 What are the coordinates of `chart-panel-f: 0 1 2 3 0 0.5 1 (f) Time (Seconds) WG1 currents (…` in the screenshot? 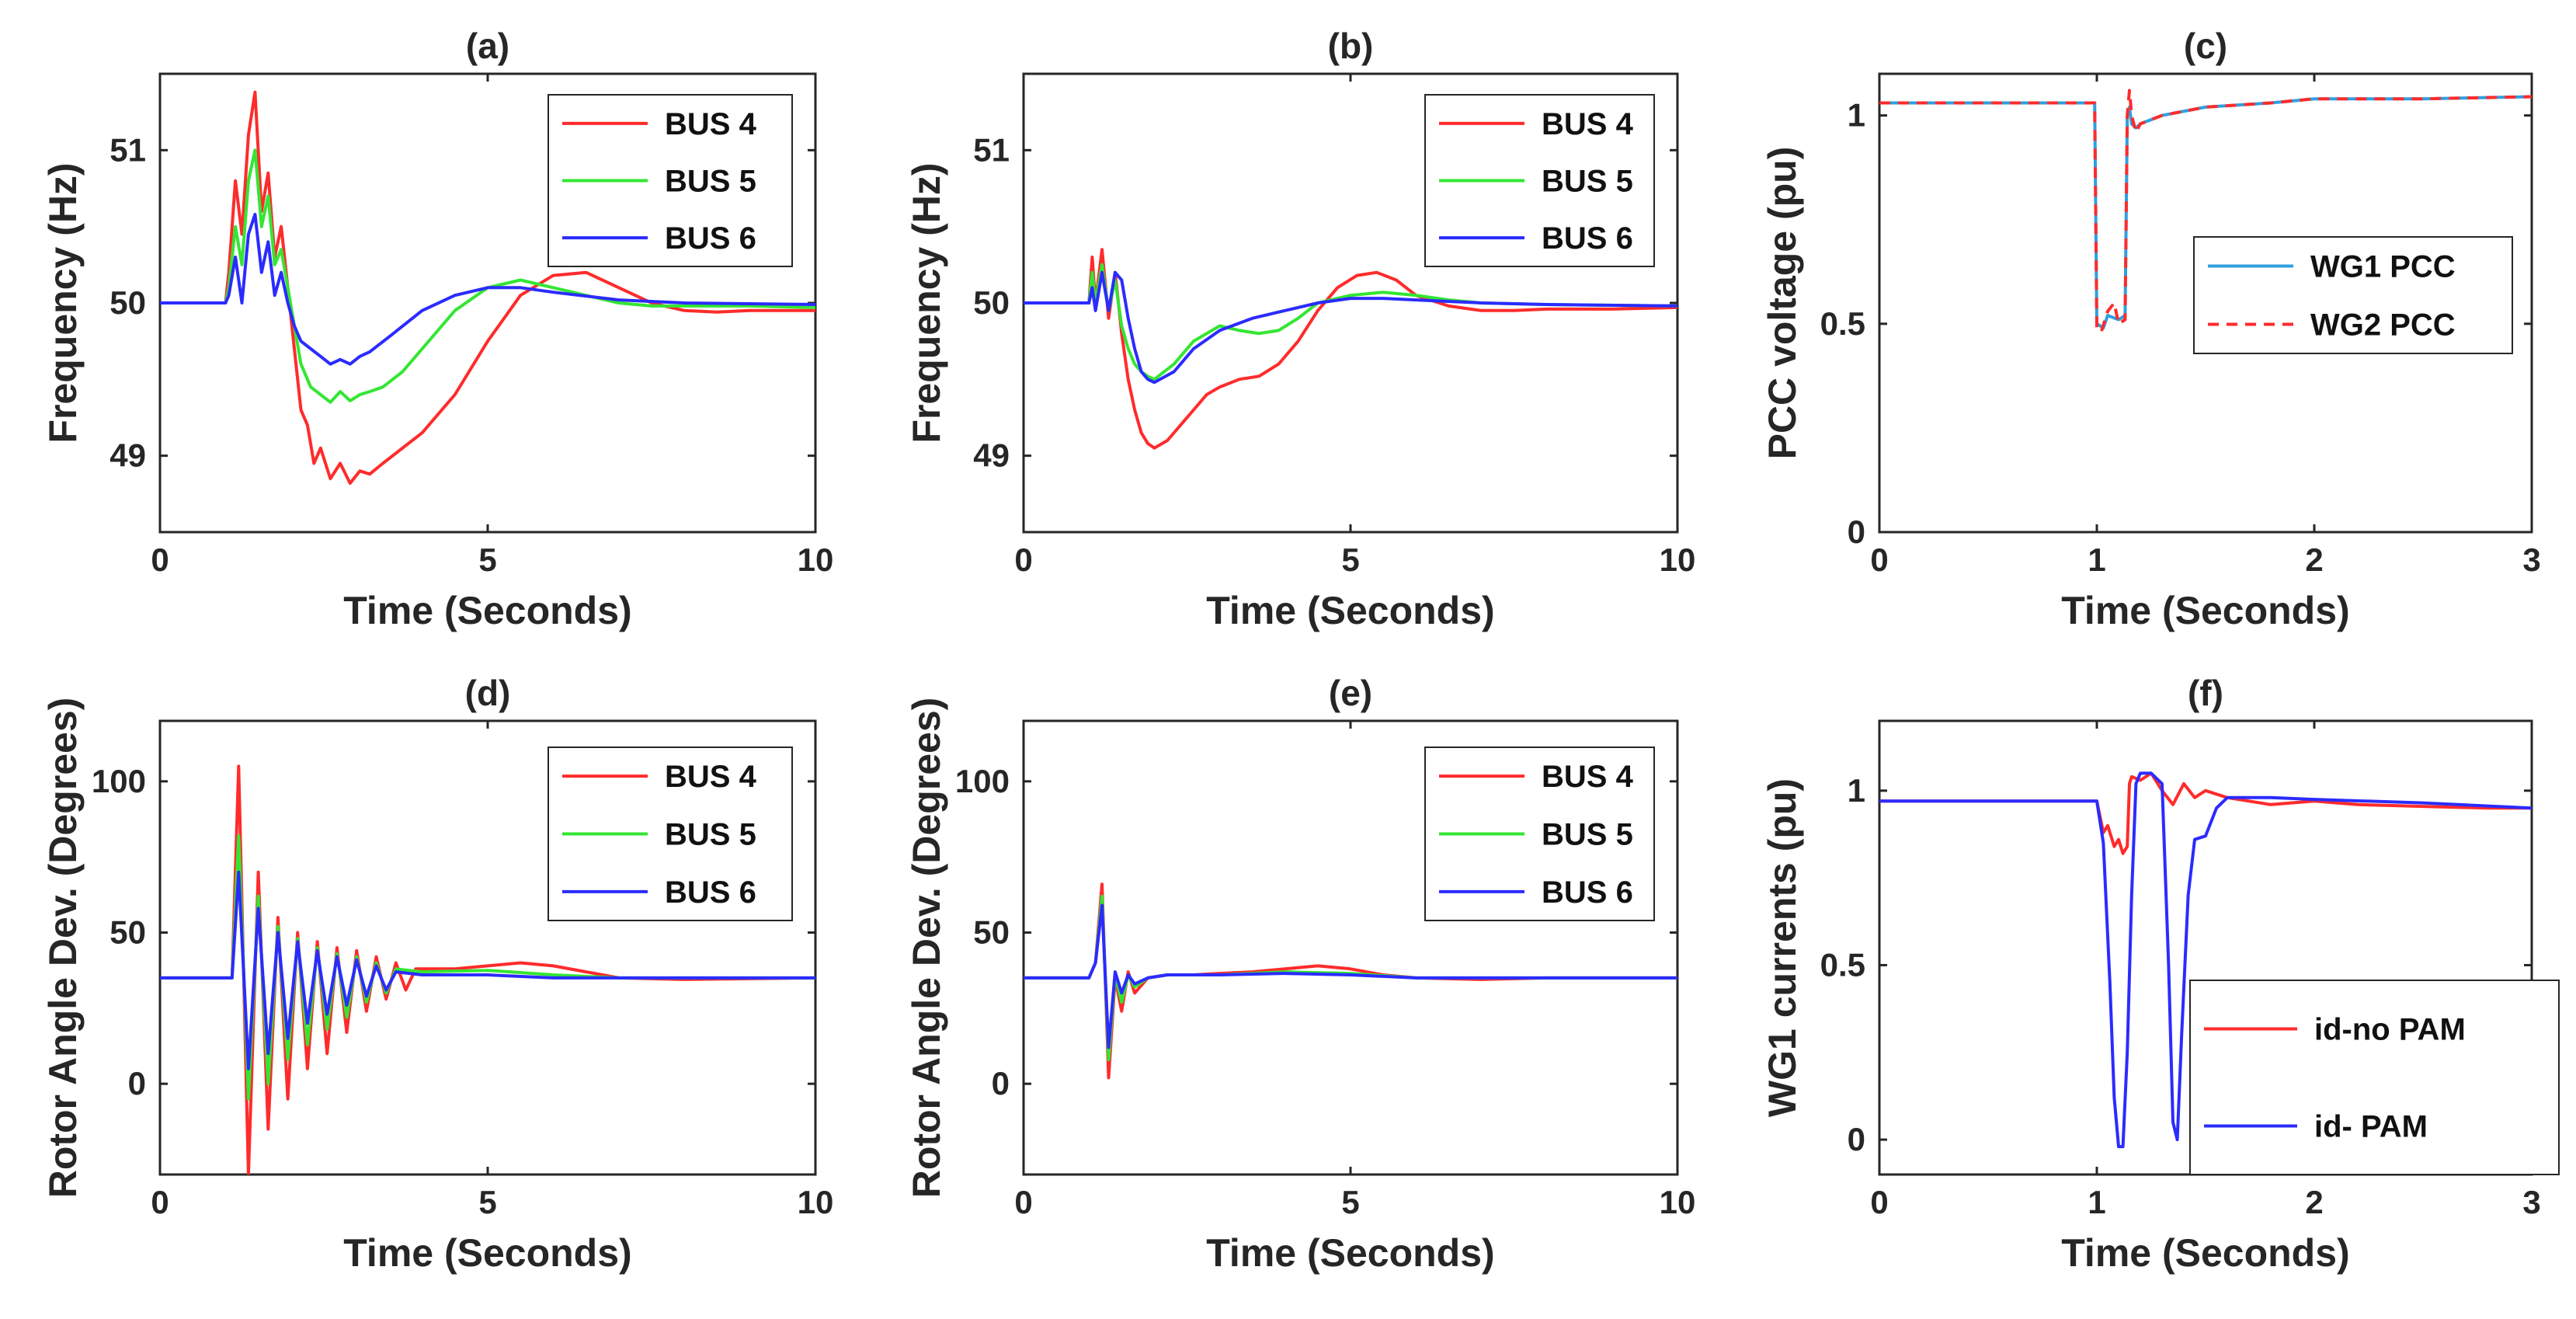 It's located at (2160, 974).